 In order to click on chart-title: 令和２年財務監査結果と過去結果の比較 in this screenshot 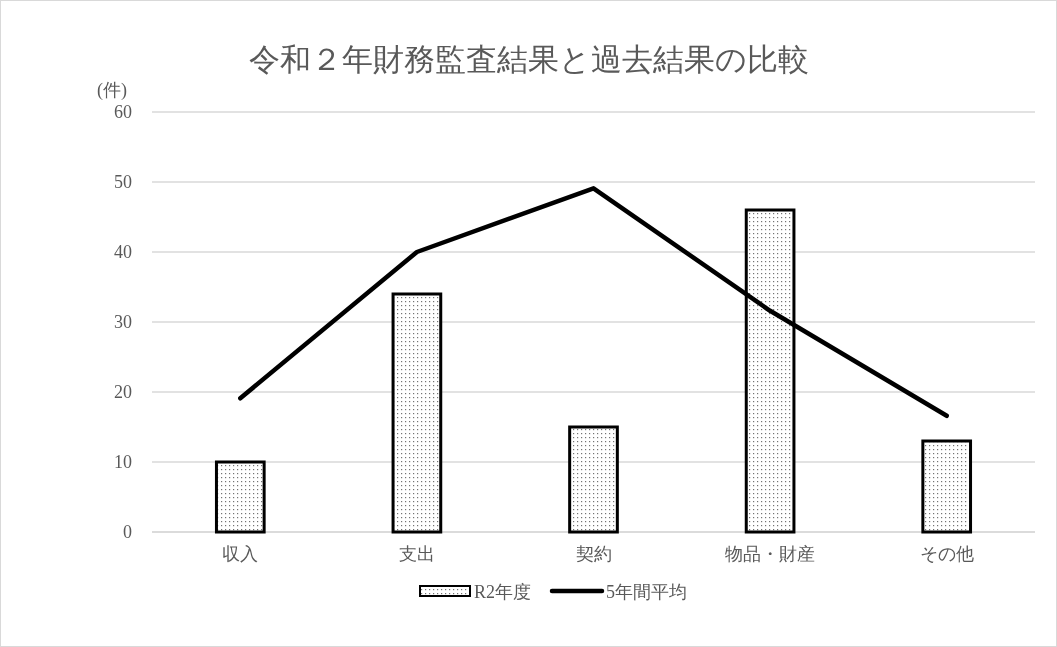, I will do `click(528, 59)`.